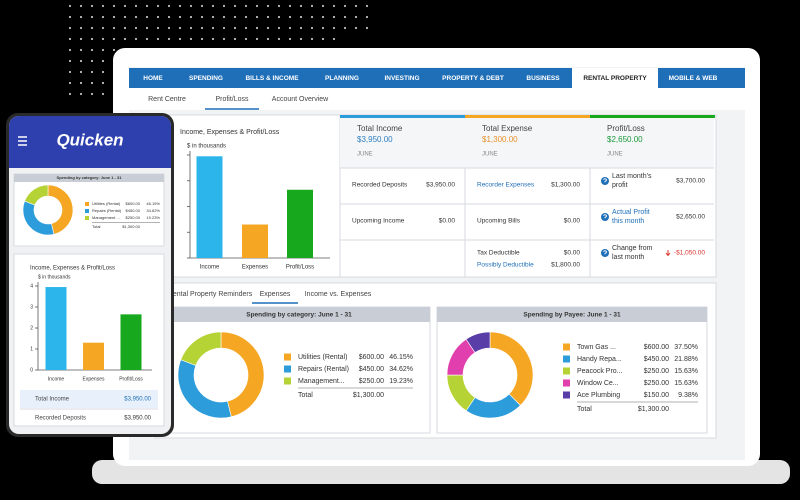 The height and width of the screenshot is (500, 800). What do you see at coordinates (543, 78) in the screenshot?
I see `nav-item: BUSINESS` at bounding box center [543, 78].